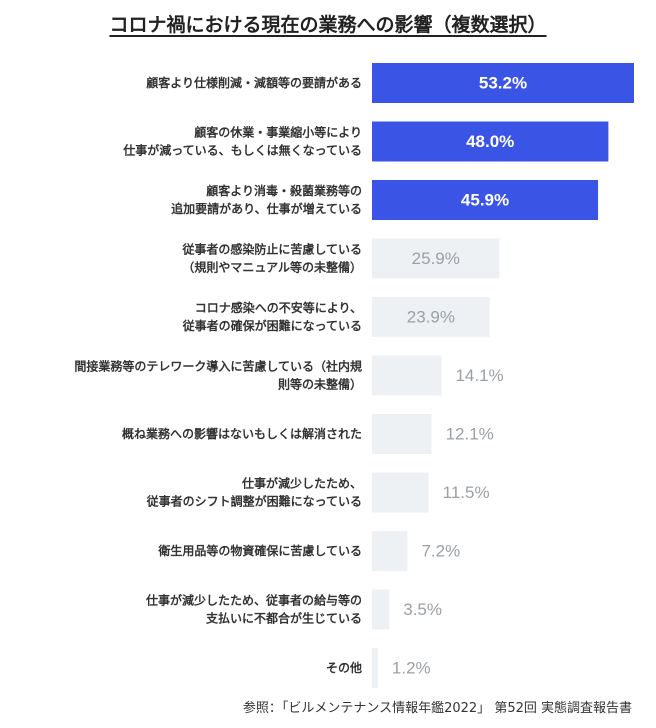 The height and width of the screenshot is (728, 656). Describe the element at coordinates (242, 433) in the screenshot. I see `category-label: 概ね業務への影響はないもしくは解消された` at that location.